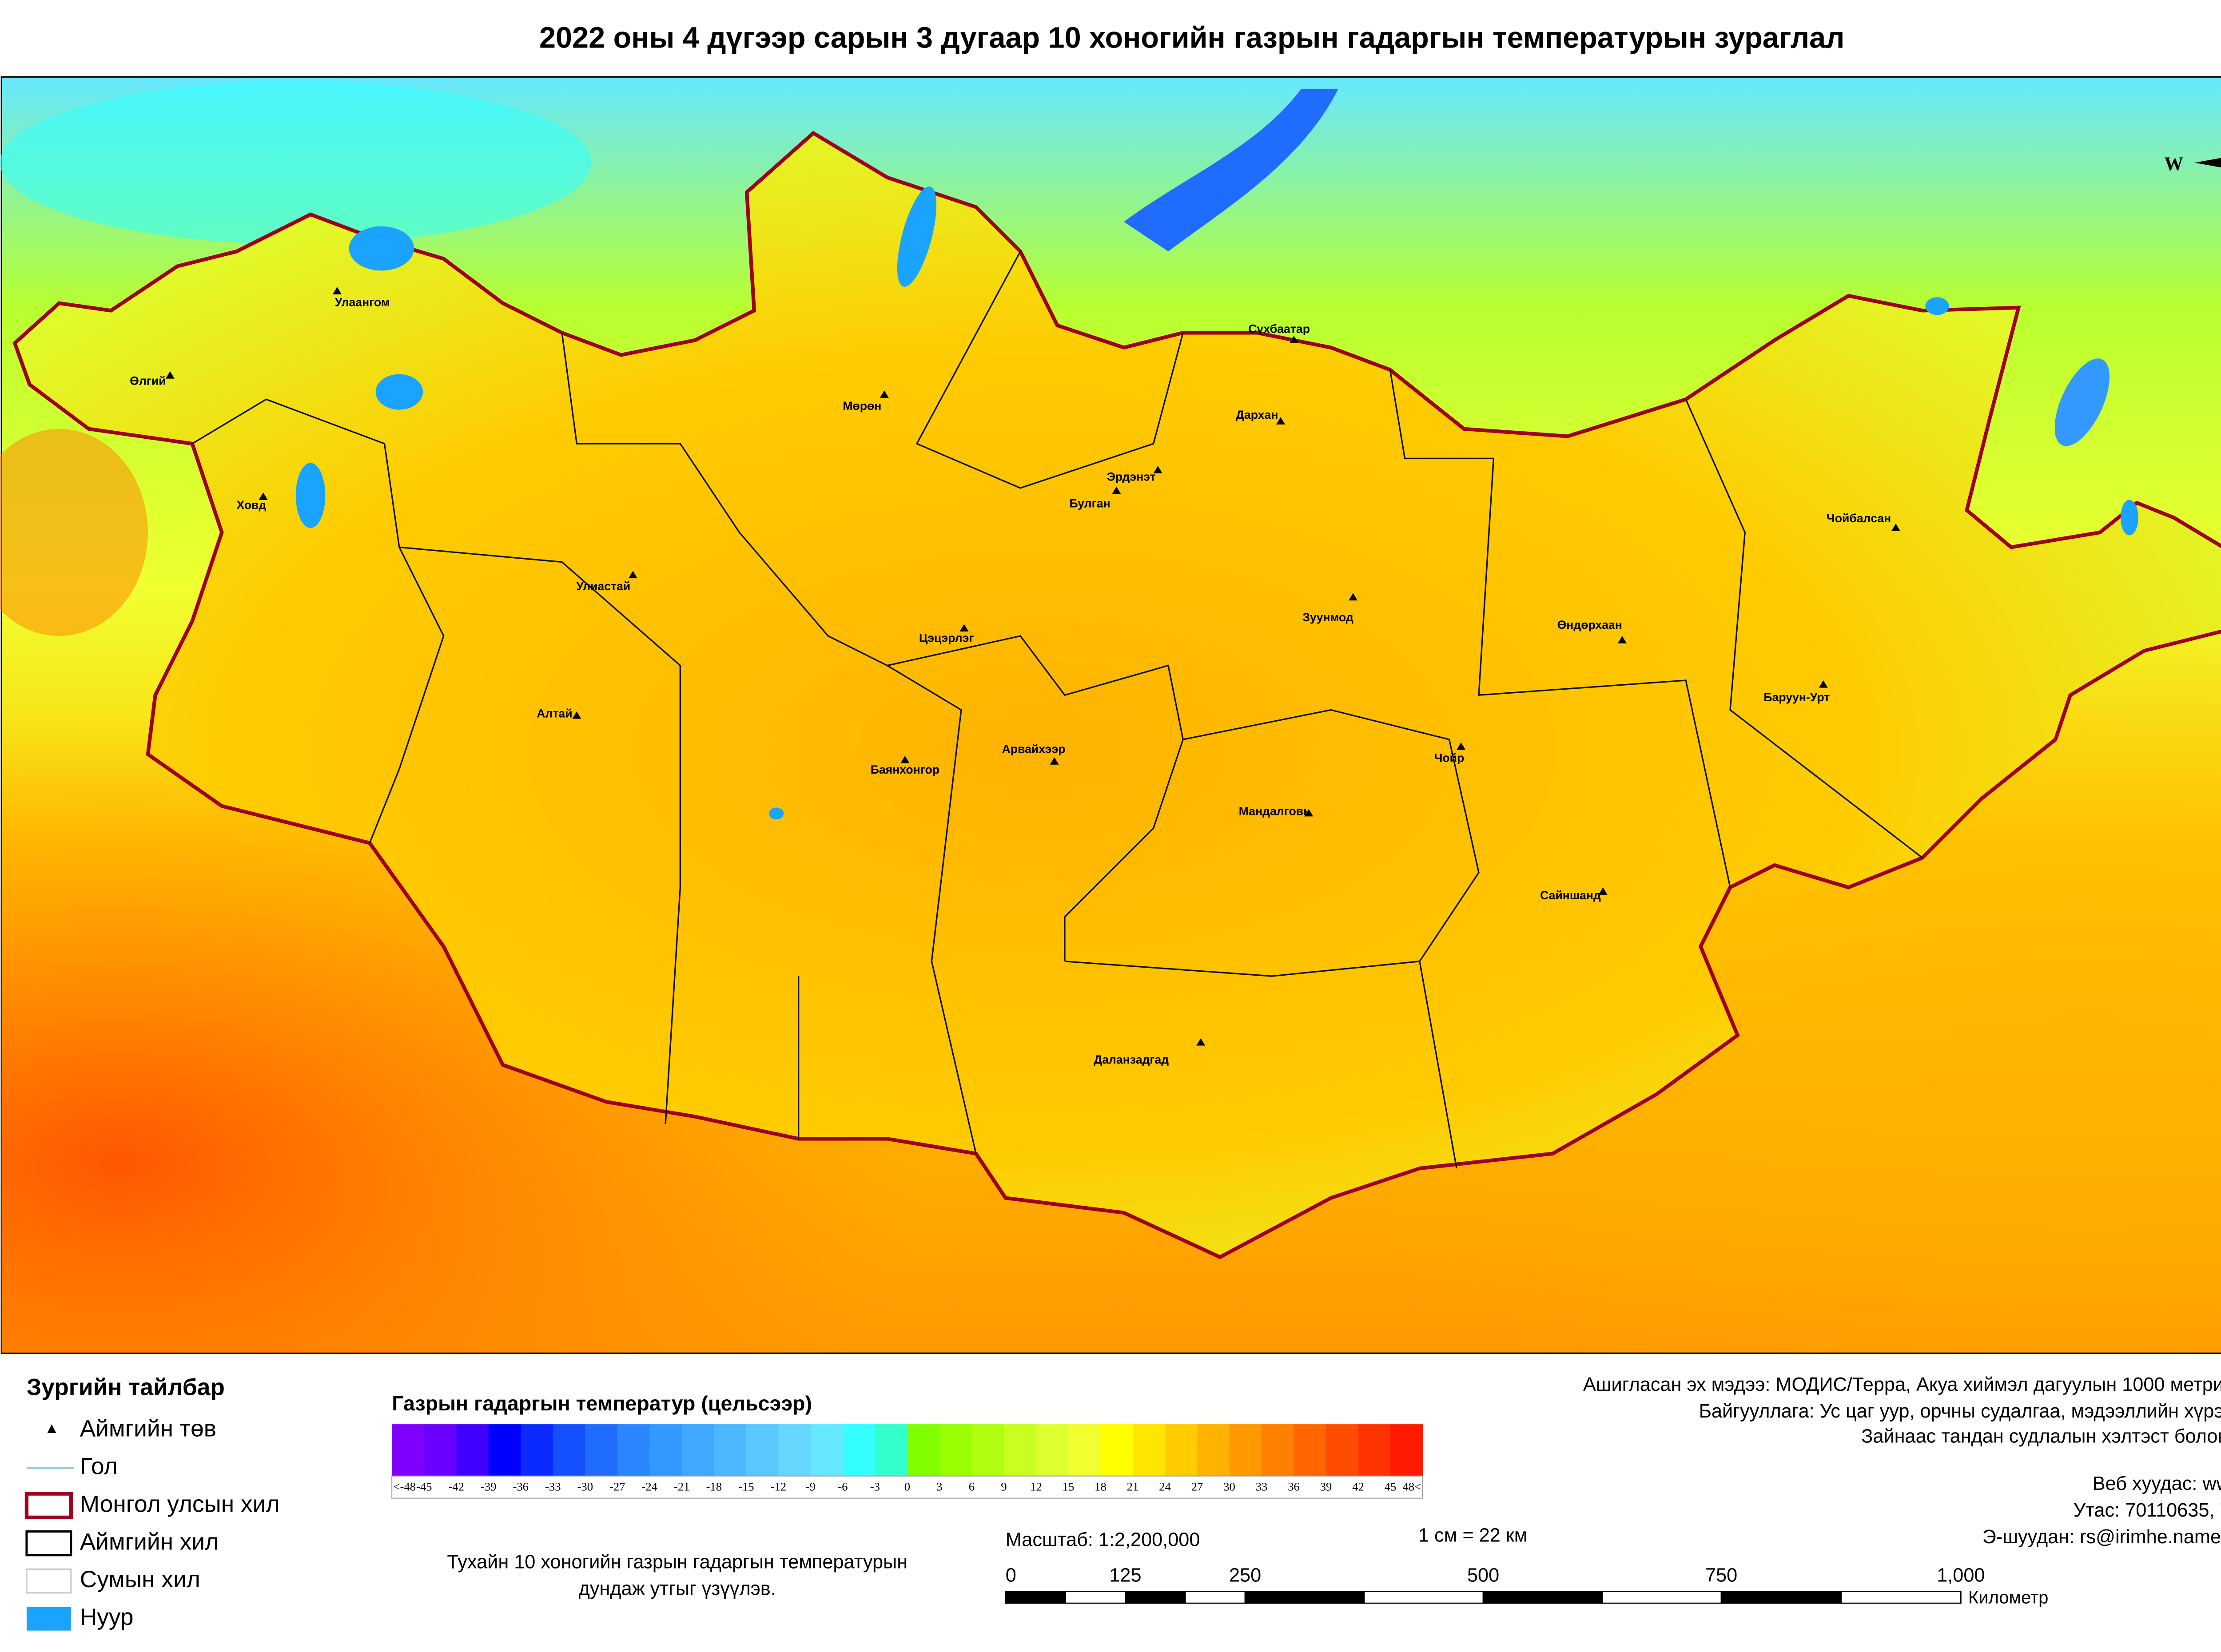 This screenshot has width=2221, height=1652. I want to click on city-label: Цэцэрлэг, so click(946, 638).